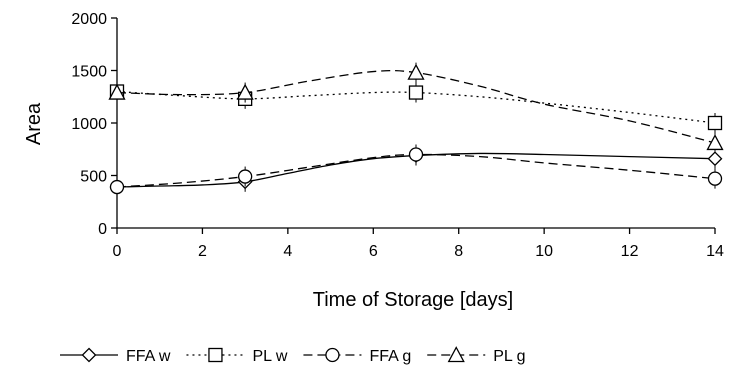 The width and height of the screenshot is (732, 381). I want to click on legend-marker-diamond, so click(89, 355).